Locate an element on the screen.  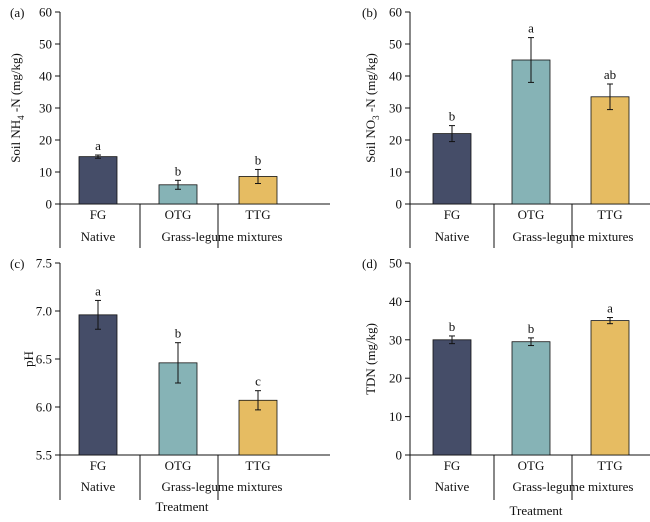
y-tick-label: 6.5 is located at coordinates (44, 359).